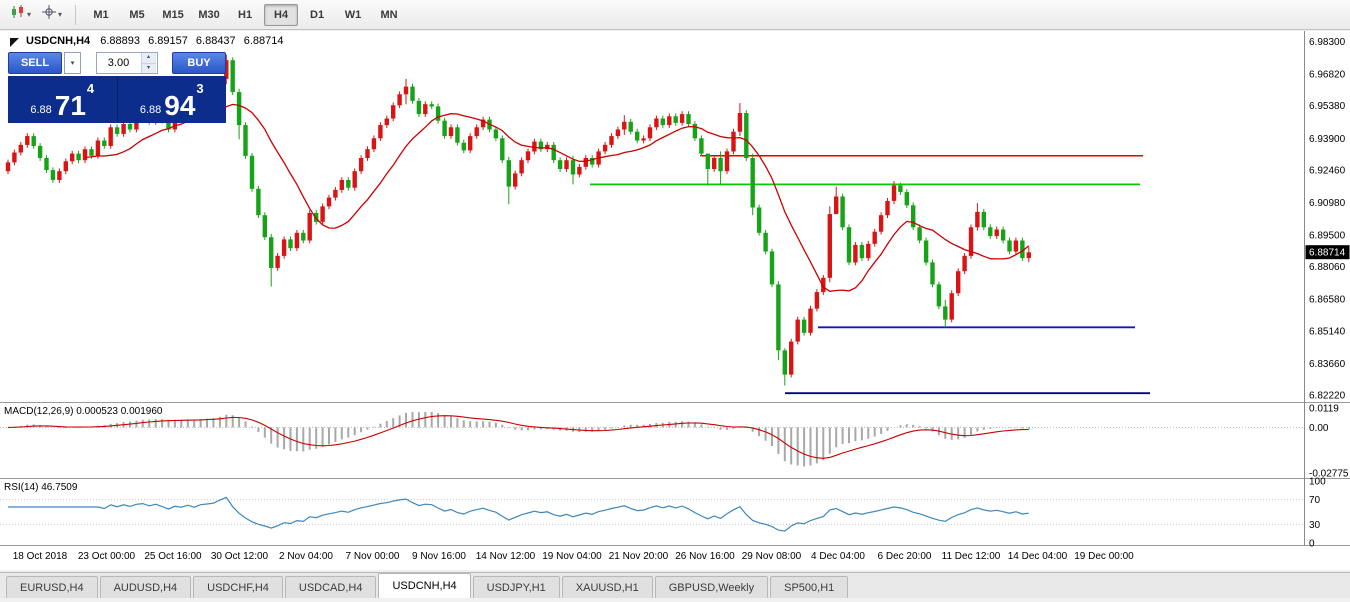 This screenshot has width=1350, height=602. What do you see at coordinates (1104, 556) in the screenshot?
I see `svg-text: 19 Dec 00:00` at bounding box center [1104, 556].